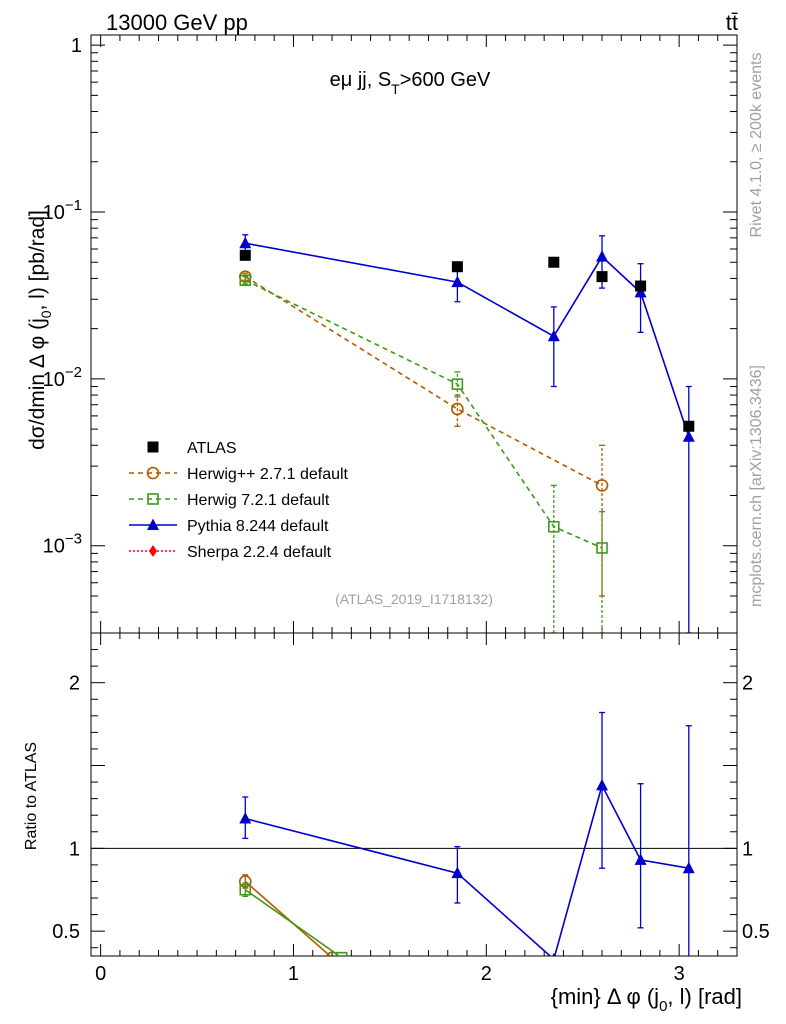 Image resolution: width=786 pixels, height=1024 pixels. I want to click on ratio-series-herwig-7-2-1-default, so click(293, 919).